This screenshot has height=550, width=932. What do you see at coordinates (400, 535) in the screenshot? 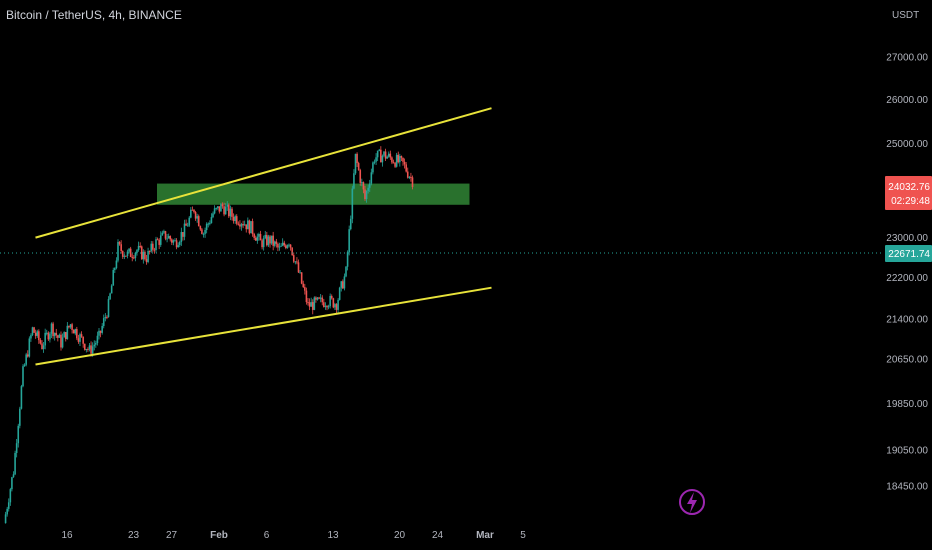
I see `time-tick-label: 20` at bounding box center [400, 535].